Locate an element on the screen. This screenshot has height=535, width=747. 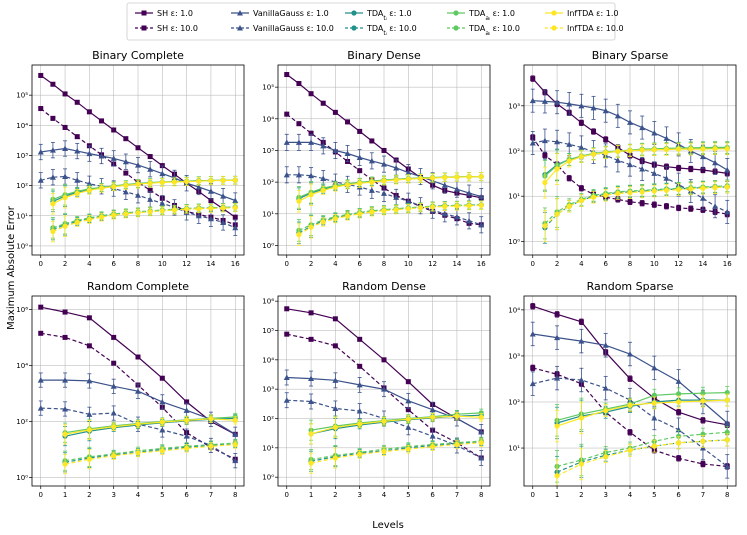
y-axis-label: Maximum Absolute Error is located at coordinates (11, 267).